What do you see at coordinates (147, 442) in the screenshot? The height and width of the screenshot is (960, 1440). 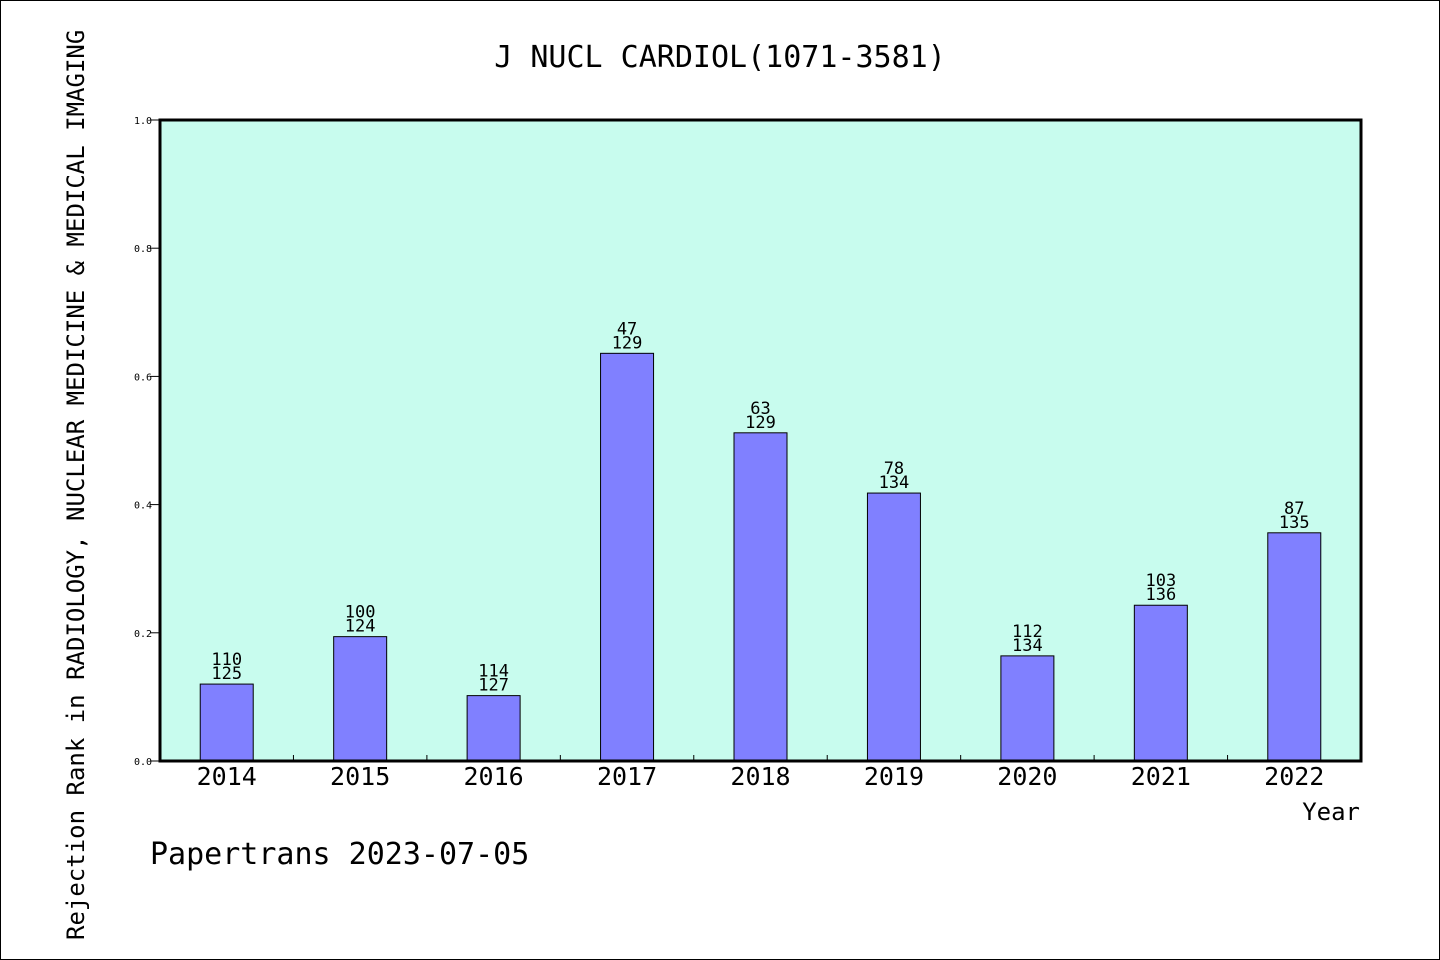 I see `y-axis: 0.0 0.2 0.4 0.6 0.8 1.0` at bounding box center [147, 442].